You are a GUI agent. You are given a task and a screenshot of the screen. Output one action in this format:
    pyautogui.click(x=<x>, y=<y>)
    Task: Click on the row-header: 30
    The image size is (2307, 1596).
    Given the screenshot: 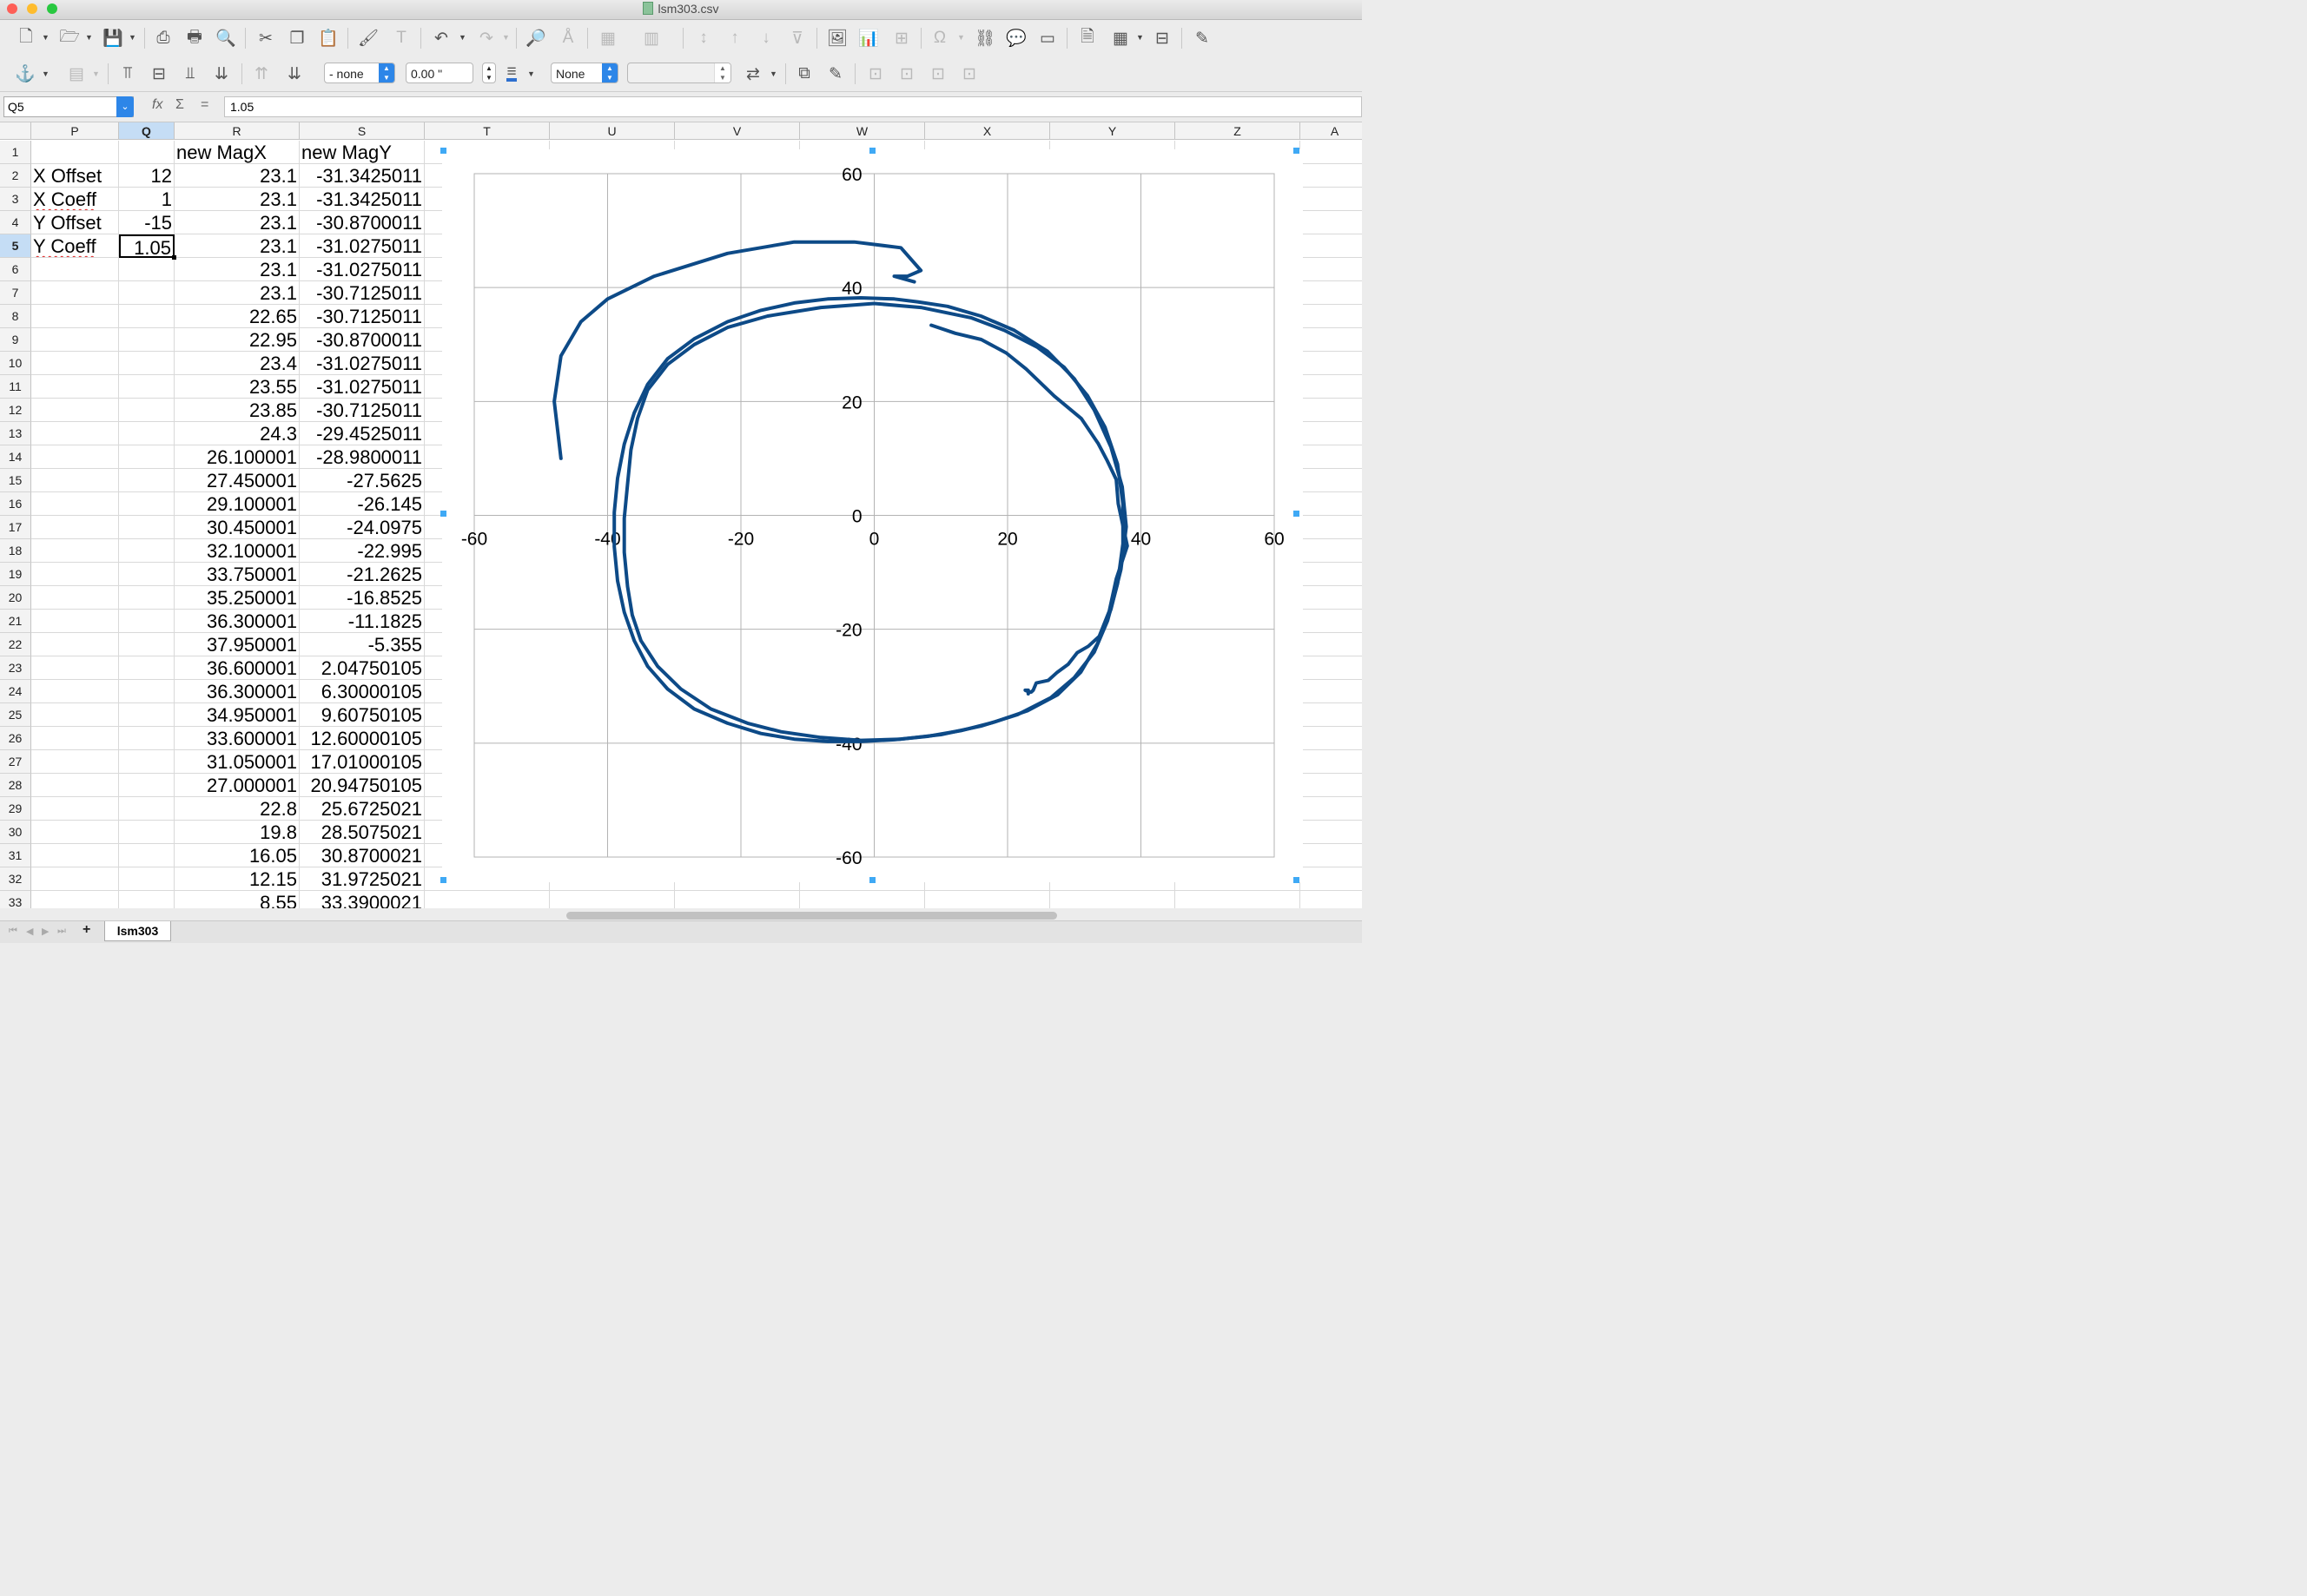 What is the action you would take?
    pyautogui.click(x=15, y=832)
    